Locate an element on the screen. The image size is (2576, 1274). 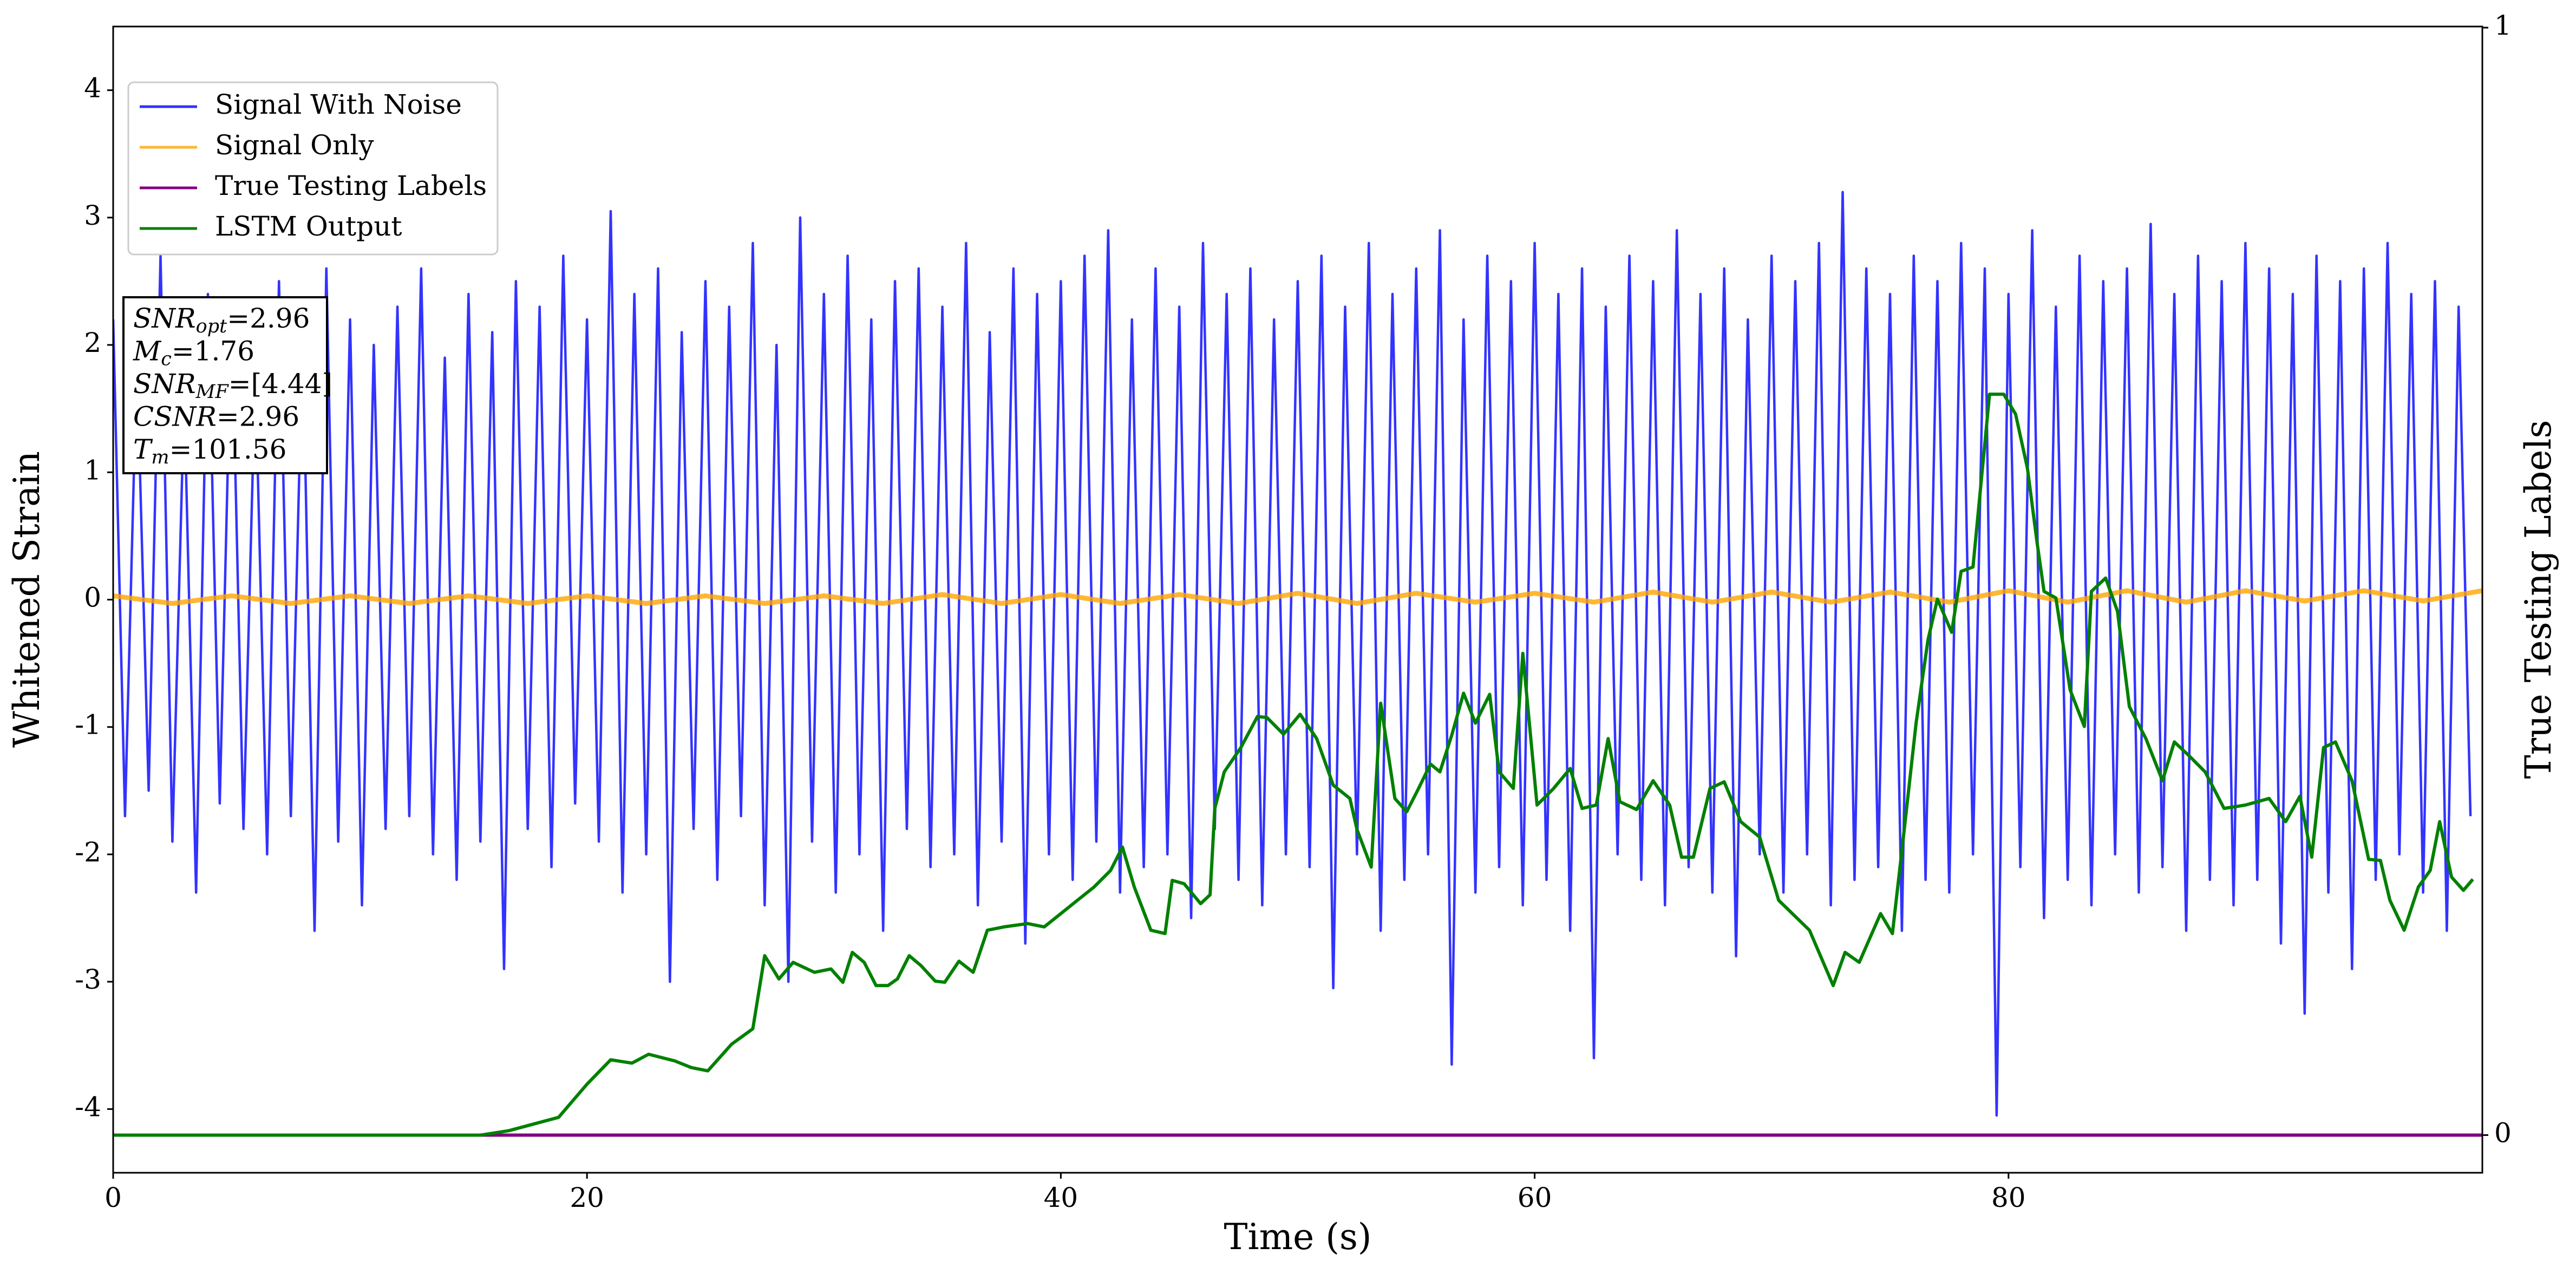
annotation-subscript: m is located at coordinates (160, 457).